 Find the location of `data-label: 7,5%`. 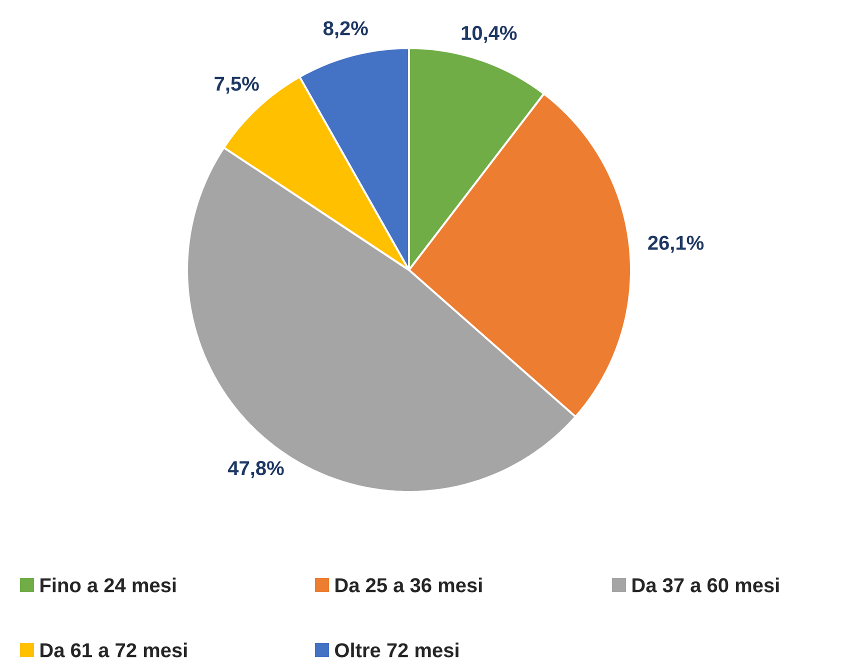

data-label: 7,5% is located at coordinates (236, 85).